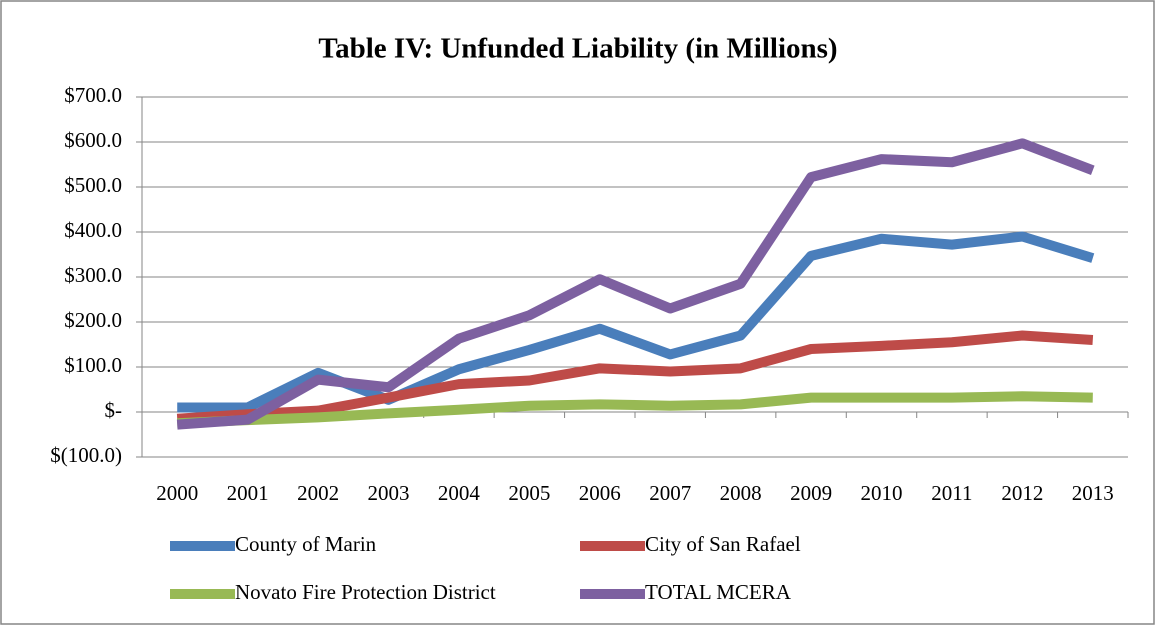  Describe the element at coordinates (93, 185) in the screenshot. I see `y-tick-label: $500.0` at that location.